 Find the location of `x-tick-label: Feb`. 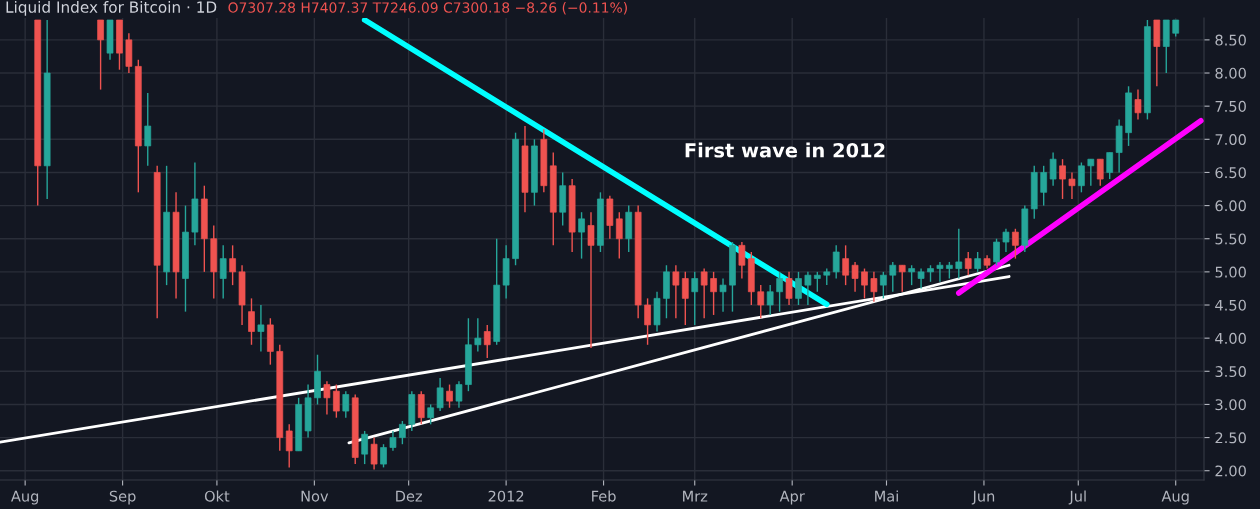

x-tick-label: Feb is located at coordinates (604, 496).